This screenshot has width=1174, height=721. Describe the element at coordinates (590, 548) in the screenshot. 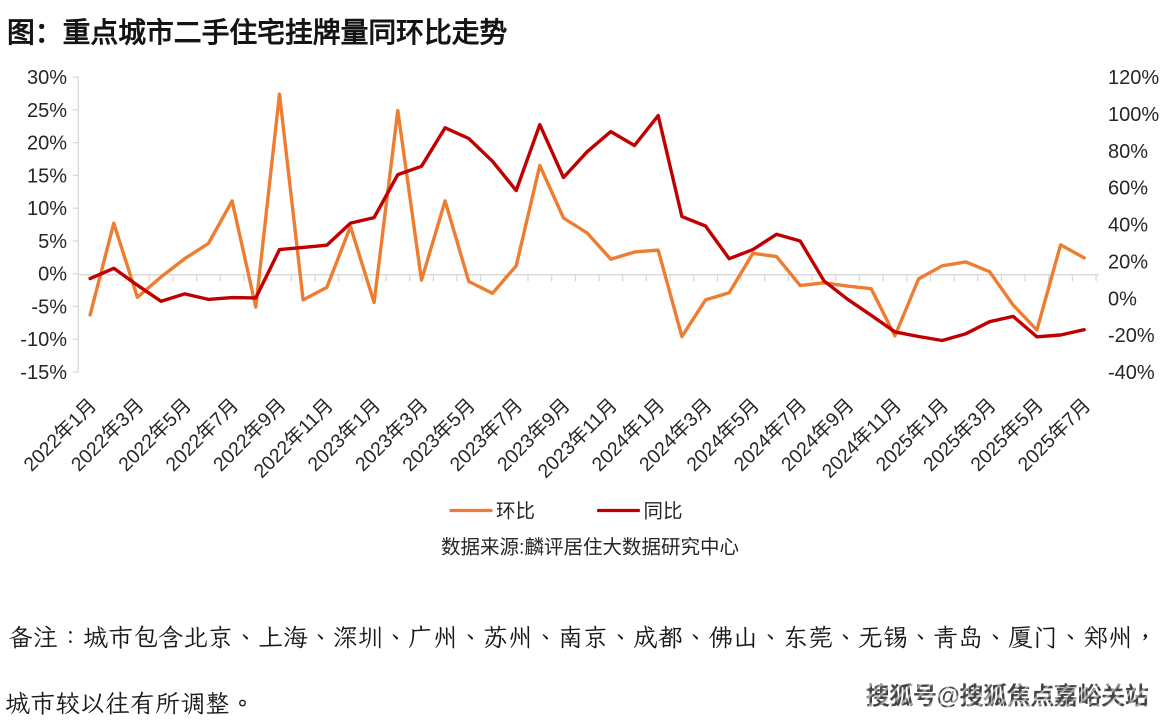

I see `svg-text: 数据来源:麟评居住大数据研究中心` at that location.